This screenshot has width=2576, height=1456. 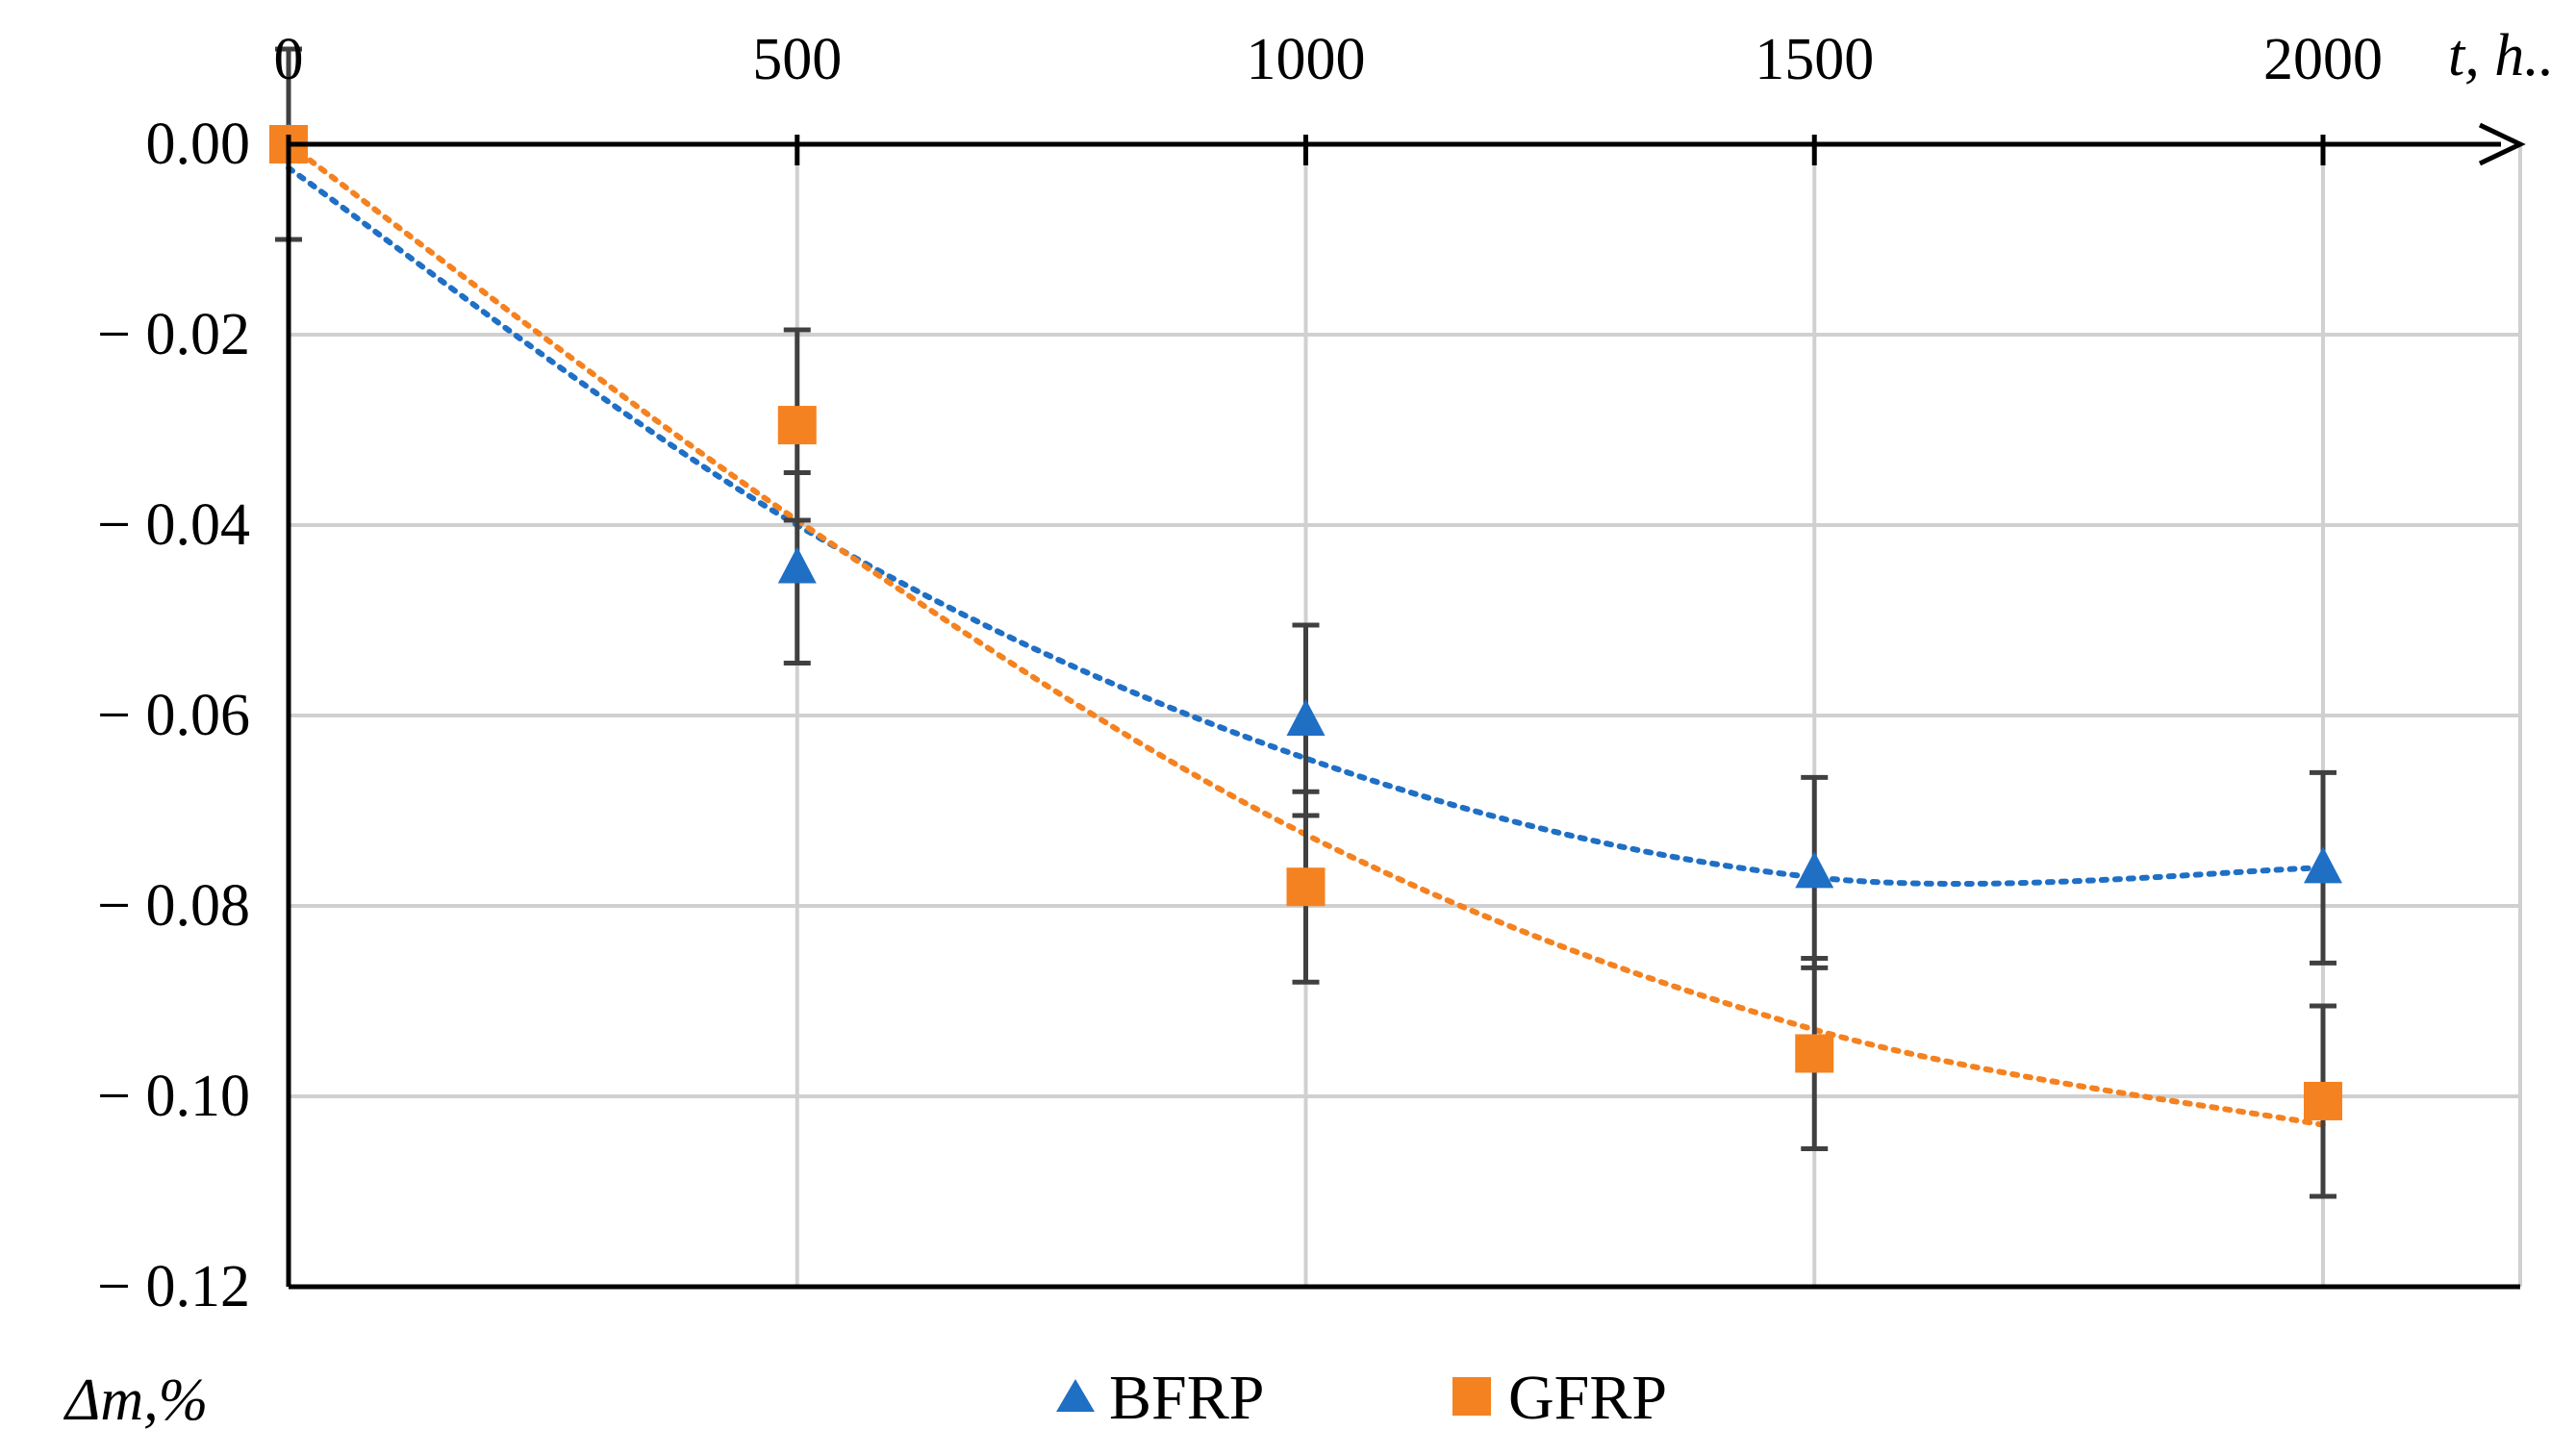 I want to click on x-tick-label: 2000, so click(x=2323, y=60).